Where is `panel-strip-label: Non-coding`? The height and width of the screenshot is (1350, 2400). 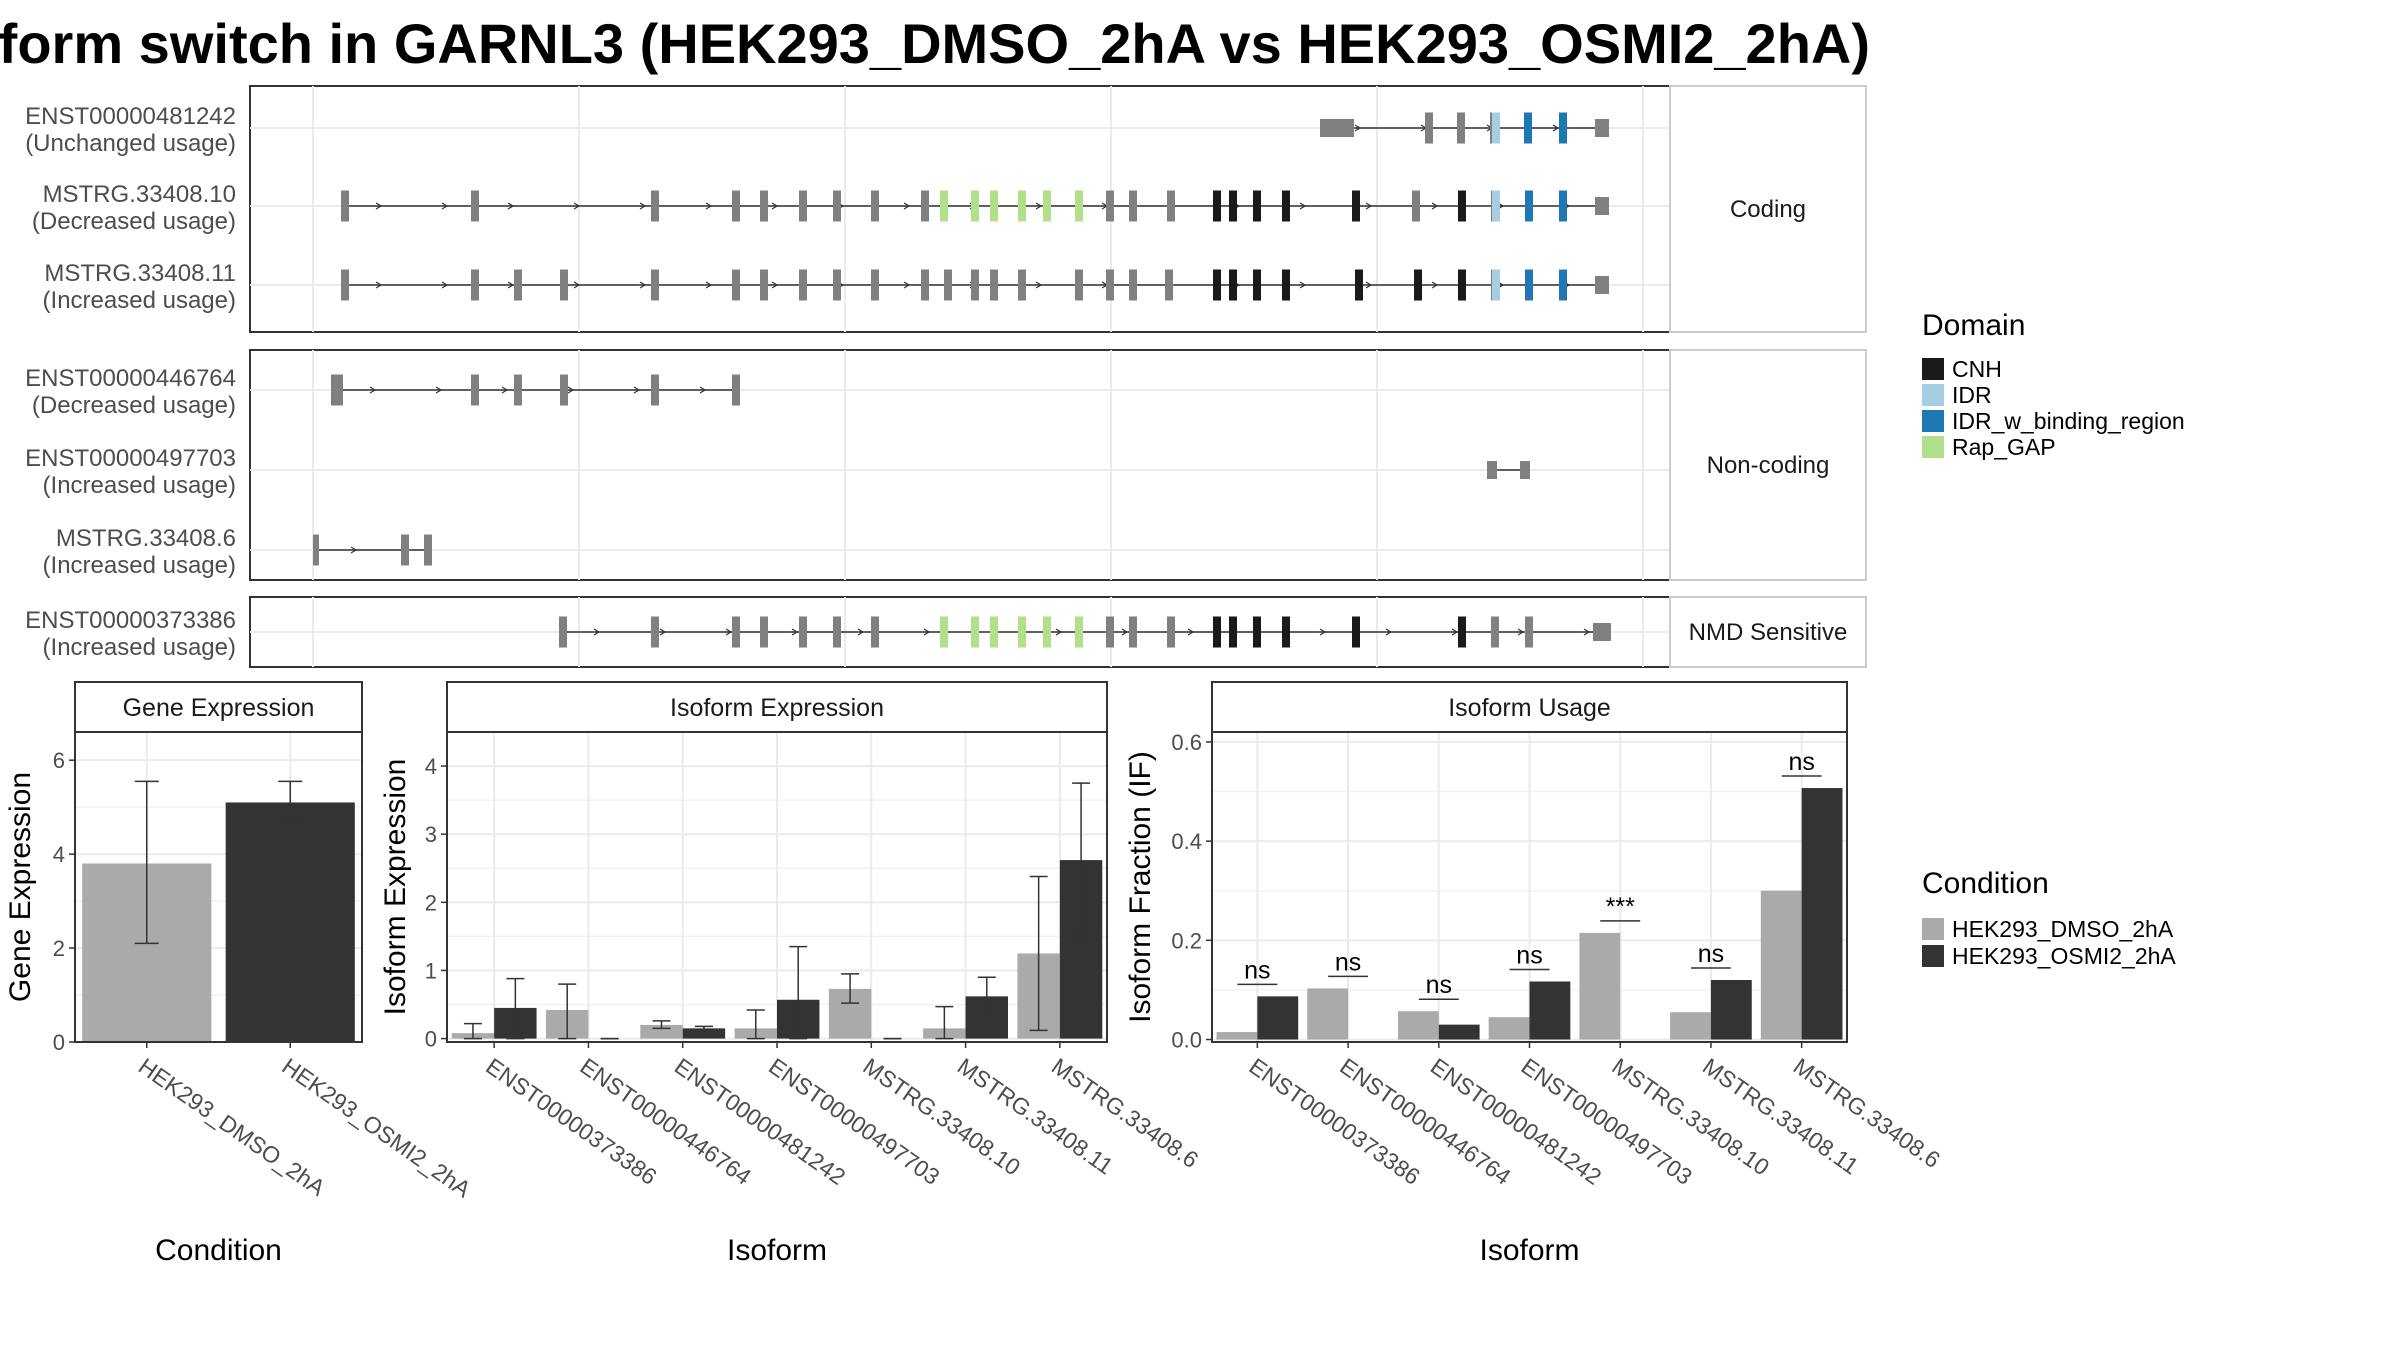 panel-strip-label: Non-coding is located at coordinates (1768, 465).